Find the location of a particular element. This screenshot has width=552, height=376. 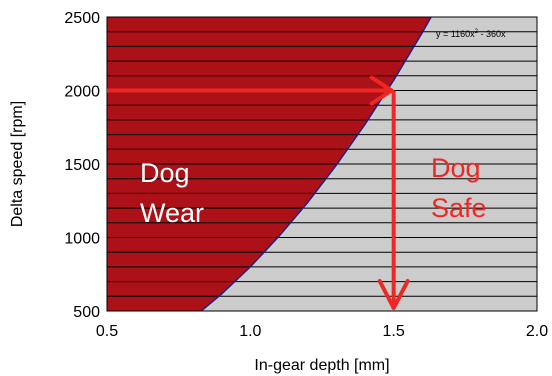

highlight-arrowhead-vertical is located at coordinates (393, 294).